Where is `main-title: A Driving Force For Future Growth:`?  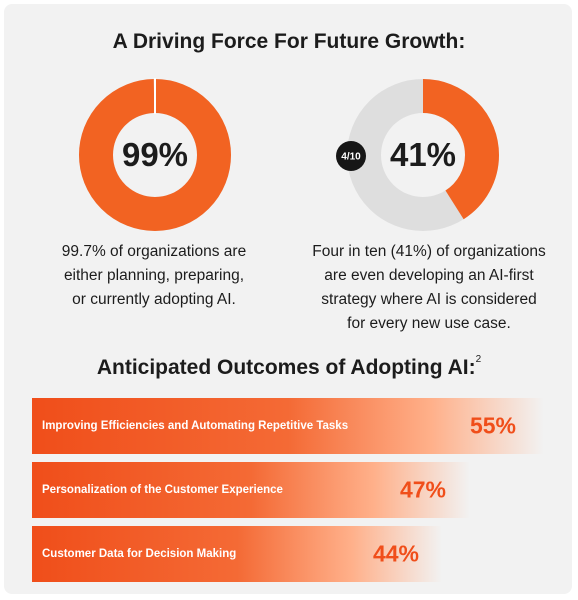 main-title: A Driving Force For Future Growth: is located at coordinates (289, 41).